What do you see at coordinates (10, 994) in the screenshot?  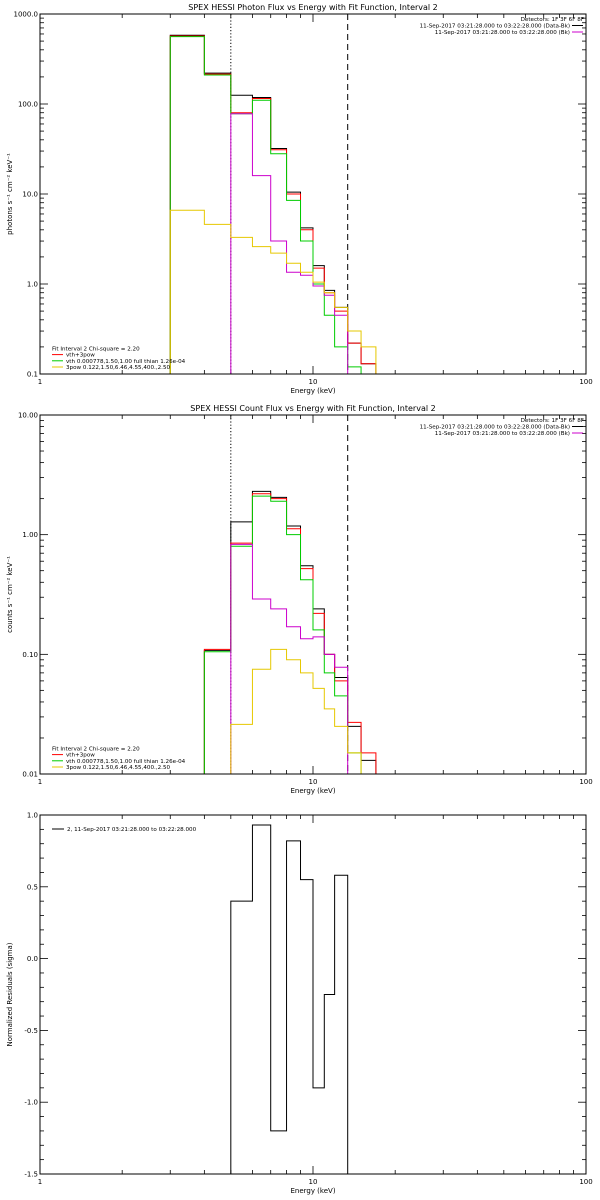 I see `y-axis-label: Normalized Residuals (sigma)` at bounding box center [10, 994].